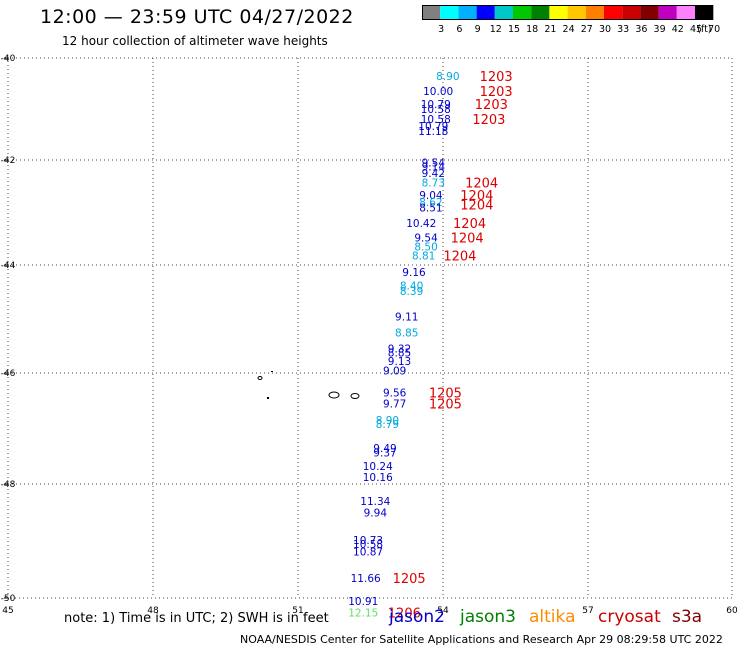 The width and height of the screenshot is (740, 650). What do you see at coordinates (411, 287) in the screenshot?
I see `swh-value-label: 8.40` at bounding box center [411, 287].